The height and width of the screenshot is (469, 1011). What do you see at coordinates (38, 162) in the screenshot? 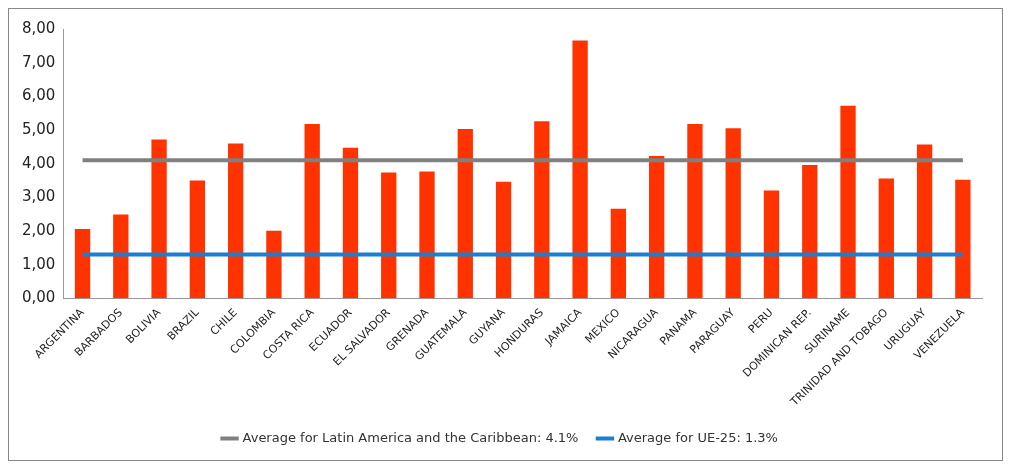
I see `y-tick-label: 4,00` at bounding box center [38, 162].